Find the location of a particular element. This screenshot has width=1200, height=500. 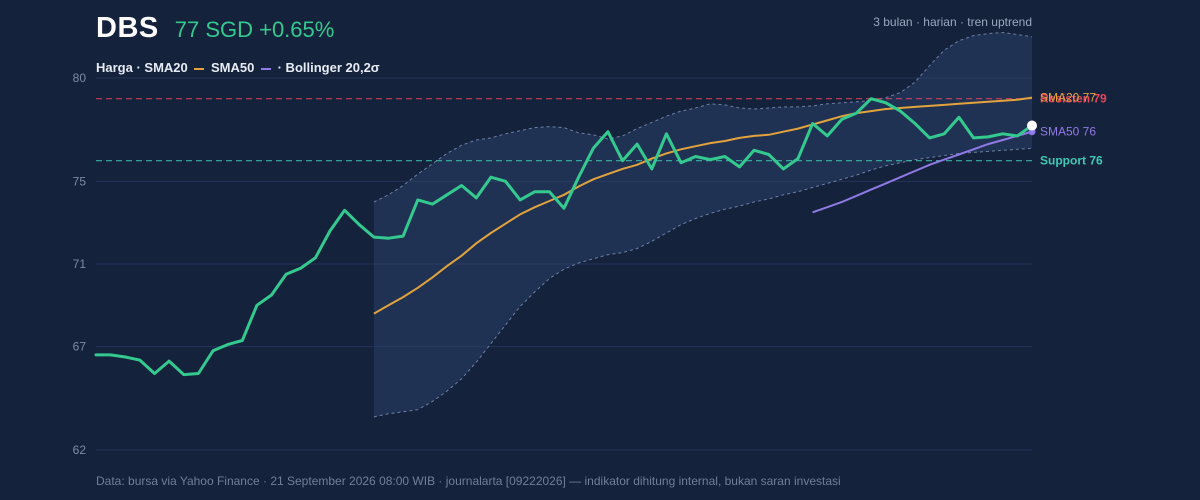

y-tick-label: 62 is located at coordinates (80, 450).